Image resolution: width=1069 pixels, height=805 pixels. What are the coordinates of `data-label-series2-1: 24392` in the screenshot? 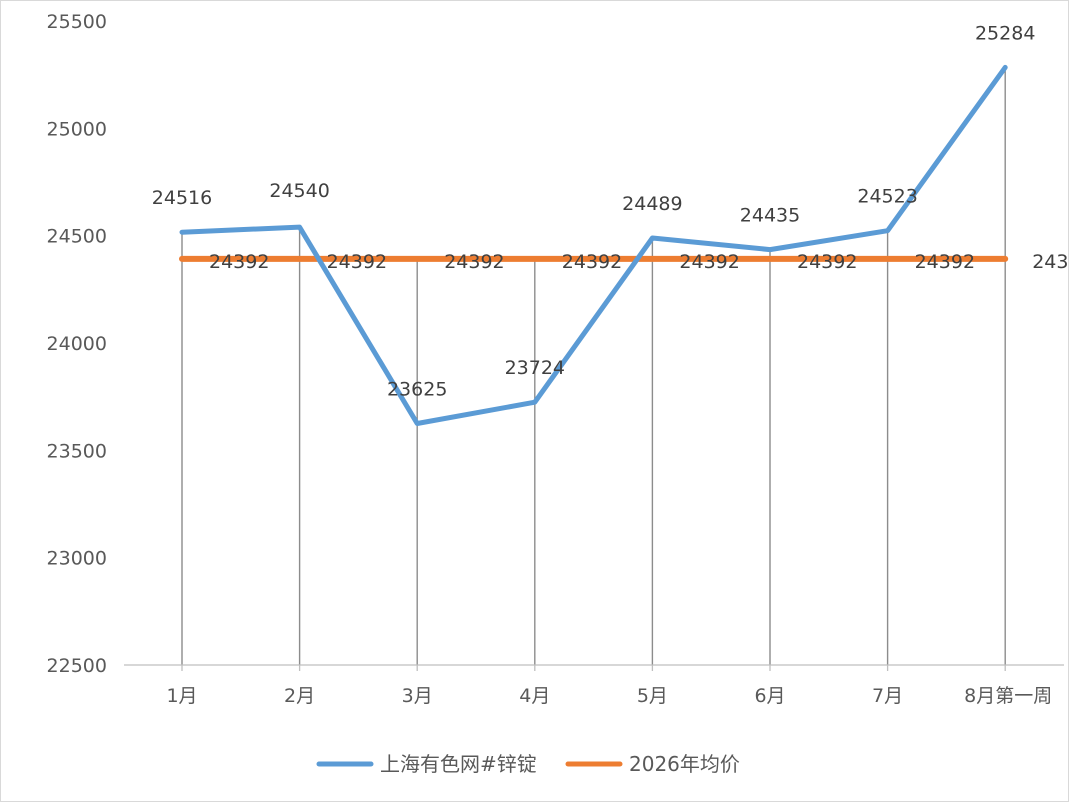 It's located at (239, 262).